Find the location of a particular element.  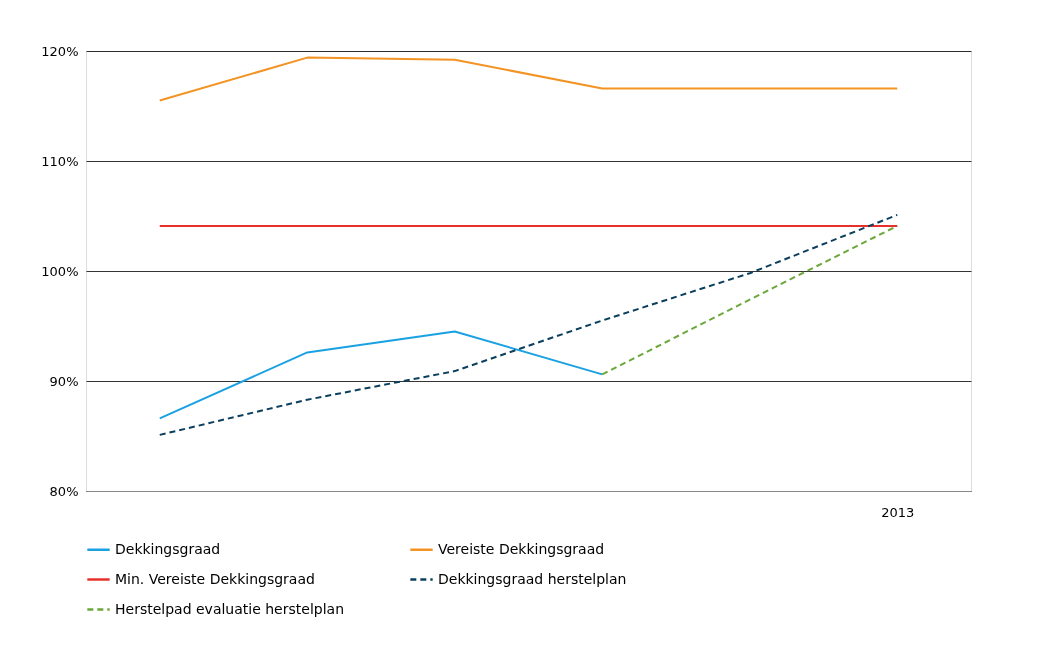

y-tick-label: 120% is located at coordinates (60, 51).